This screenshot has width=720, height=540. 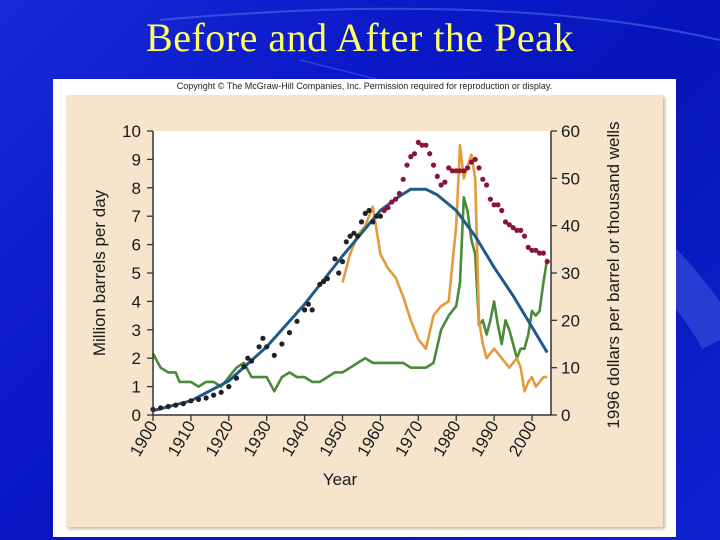 What do you see at coordinates (333, 439) in the screenshot?
I see `x-tick-label: 1950` at bounding box center [333, 439].